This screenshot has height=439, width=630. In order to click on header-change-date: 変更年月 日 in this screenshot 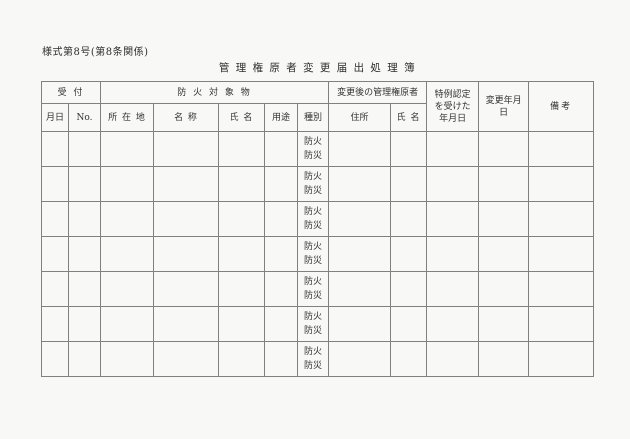, I will do `click(504, 106)`.